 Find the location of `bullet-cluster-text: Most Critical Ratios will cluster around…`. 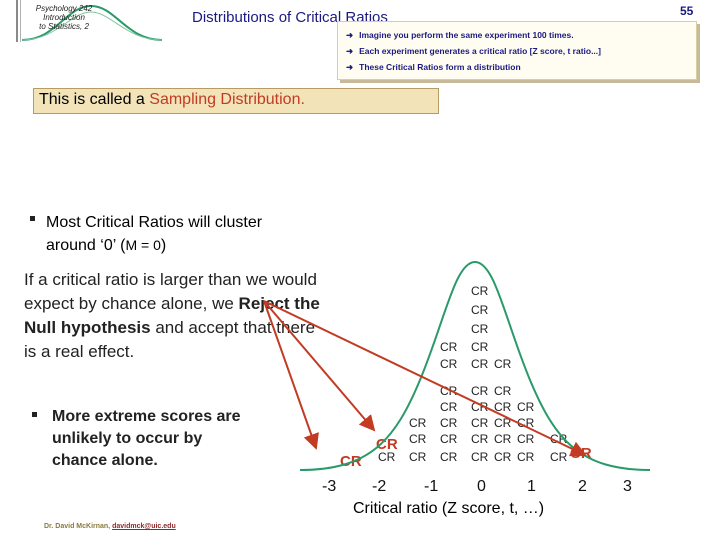

bullet-cluster-text: Most Critical Ratios will cluster around… is located at coordinates (154, 234).